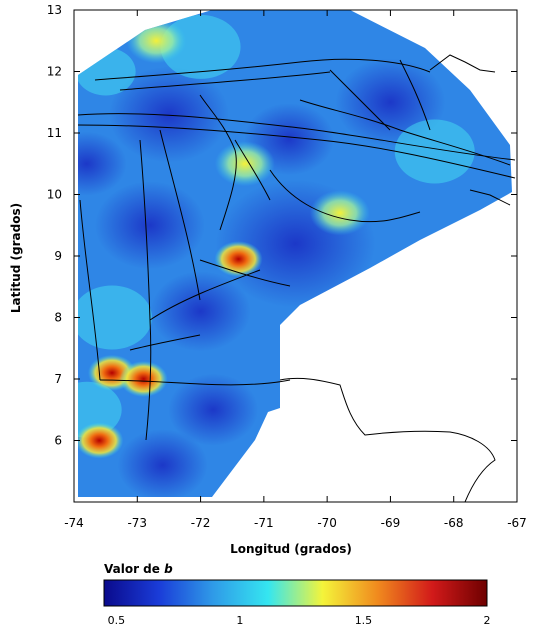 This screenshot has height=630, width=541. Describe the element at coordinates (58, 318) in the screenshot. I see `y-tick-label: 8` at that location.